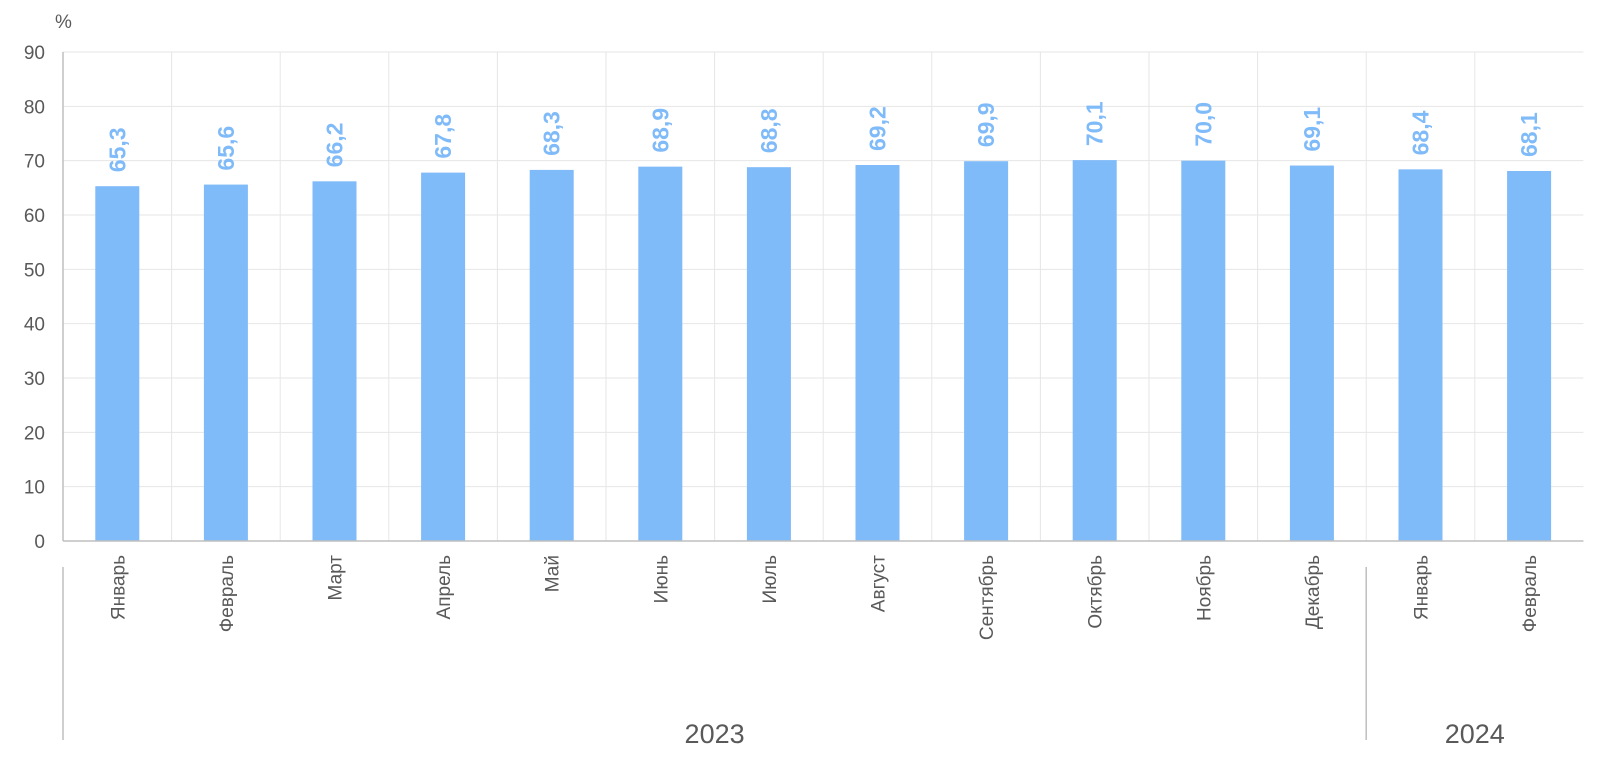 The image size is (1599, 764). Describe the element at coordinates (34, 488) in the screenshot. I see `y-tick-label: 10` at that location.